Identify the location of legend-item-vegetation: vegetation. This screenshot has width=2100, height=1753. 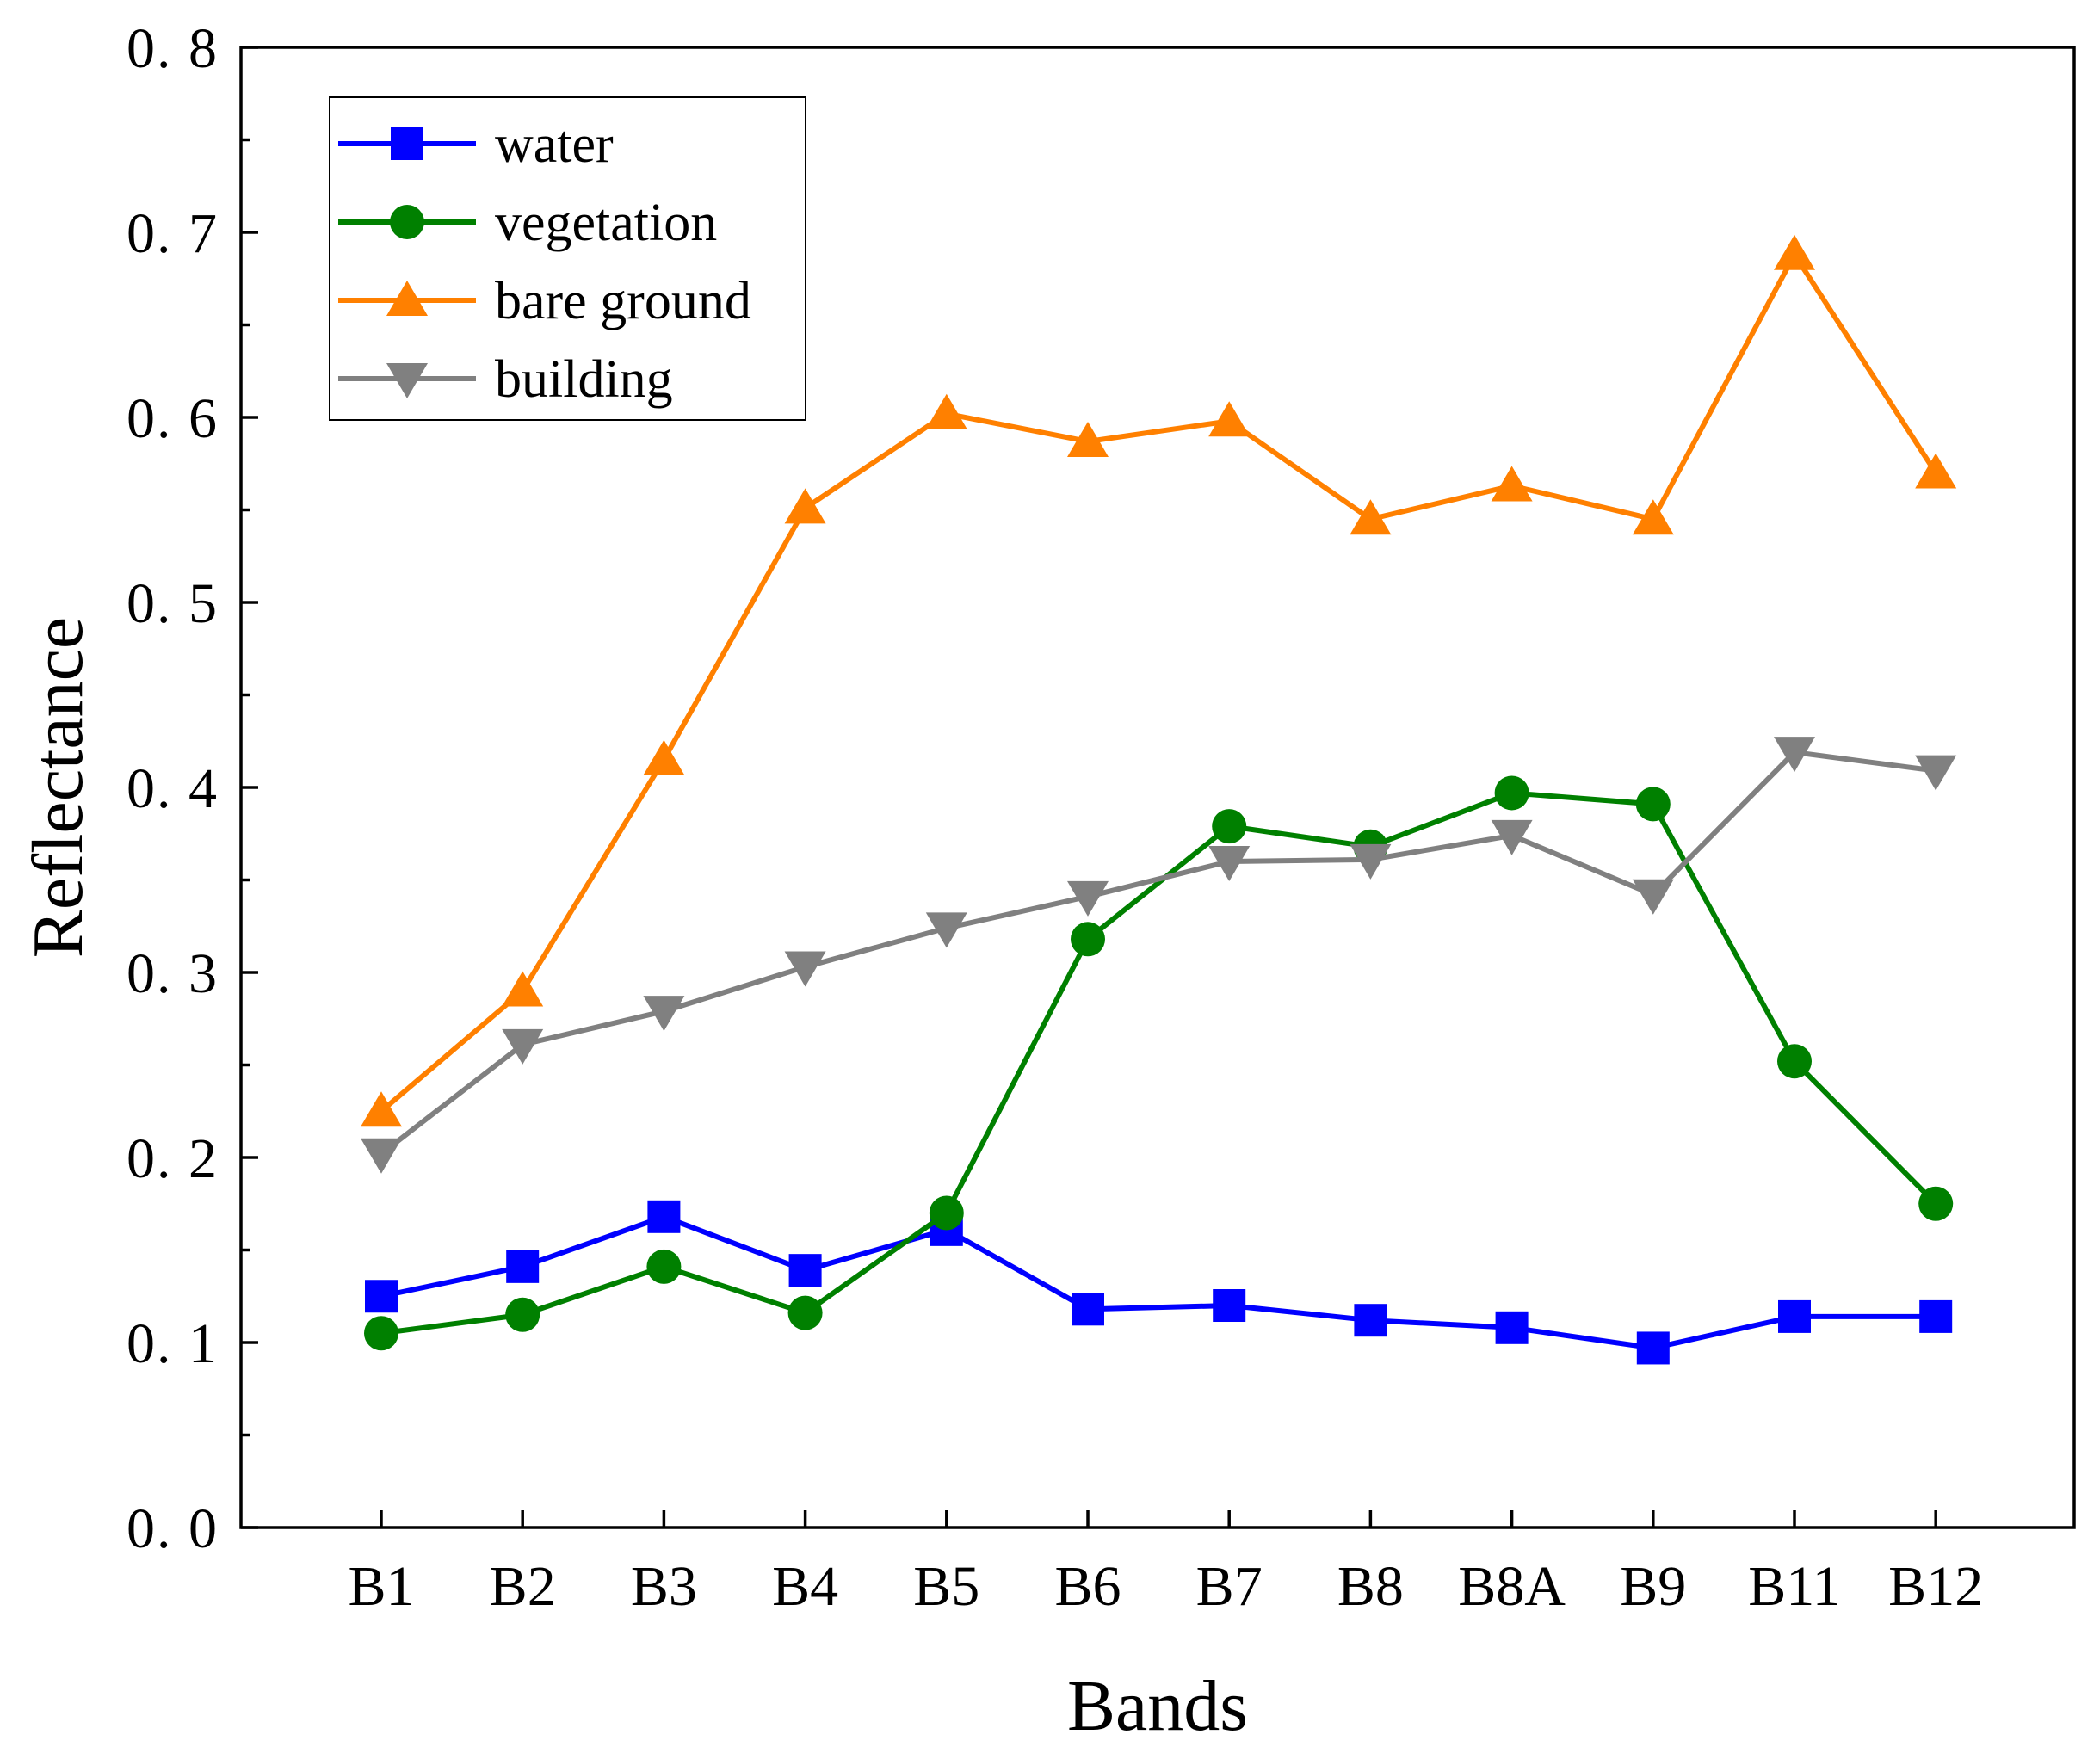
(527, 223).